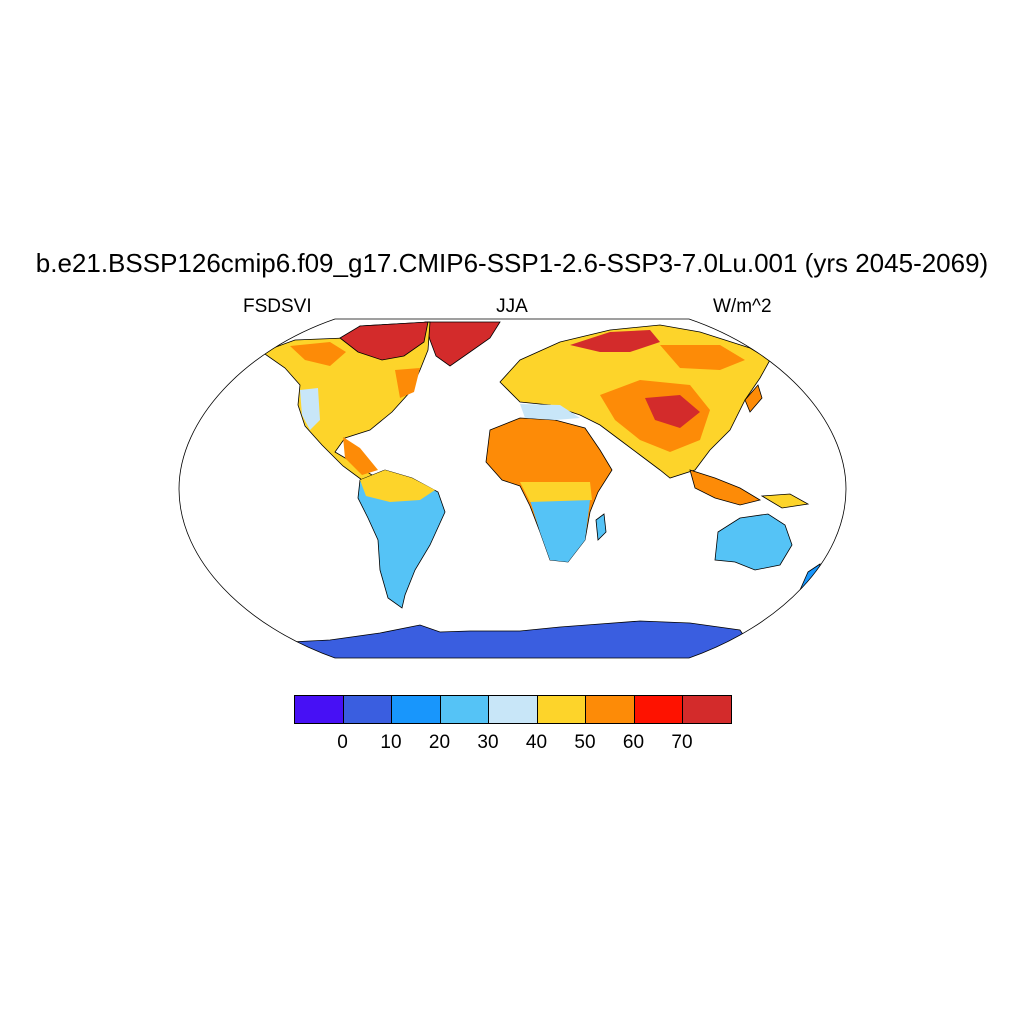 The width and height of the screenshot is (1024, 1024). I want to click on australia, so click(753, 542).